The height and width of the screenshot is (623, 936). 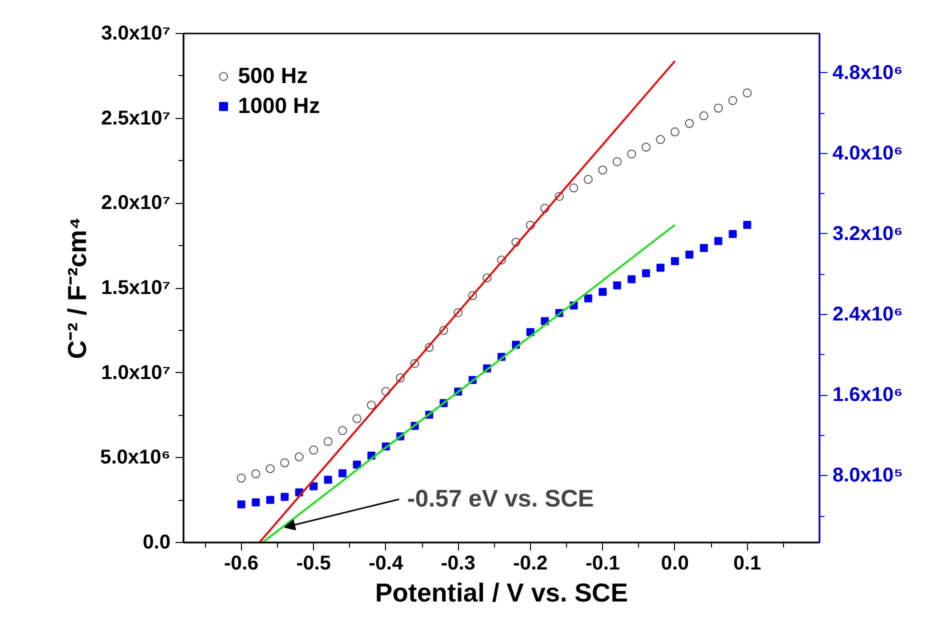 What do you see at coordinates (136, 373) in the screenshot?
I see `y-tick-label: 1.0x10⁷` at bounding box center [136, 373].